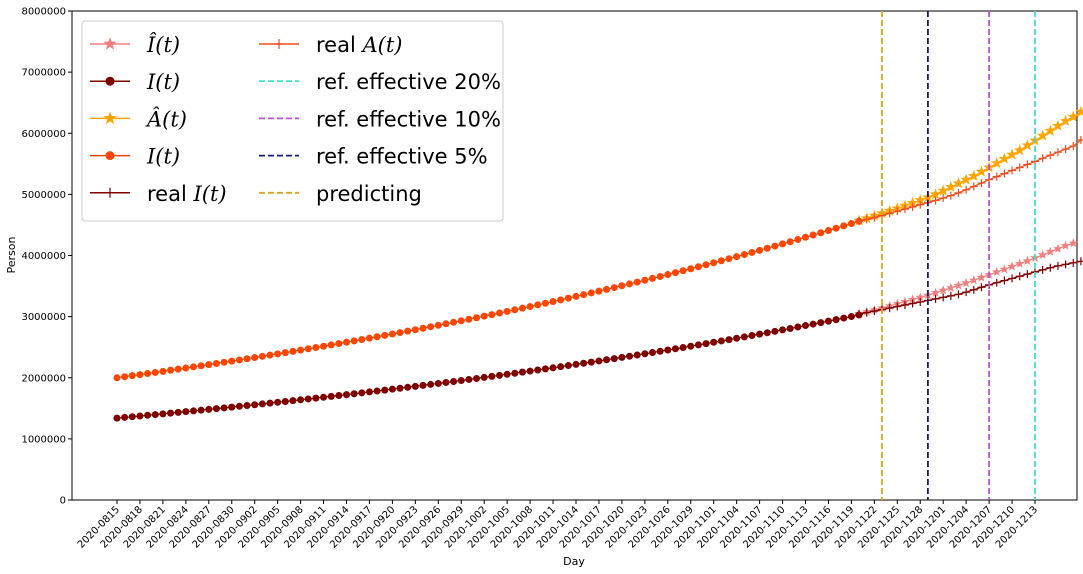  Describe the element at coordinates (187, 194) in the screenshot. I see `legend-label: real I(t)` at that location.